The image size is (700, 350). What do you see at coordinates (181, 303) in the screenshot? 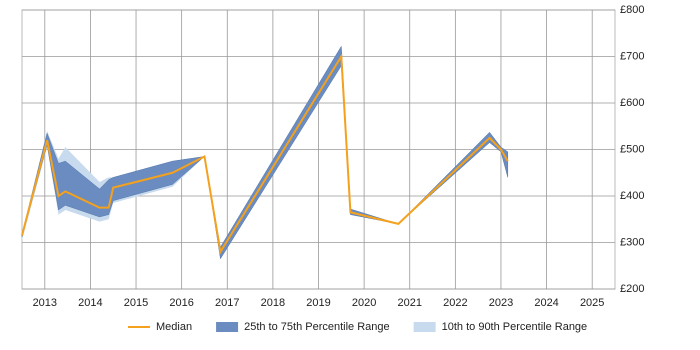
I see `x-tick-label: 2016` at bounding box center [181, 303].